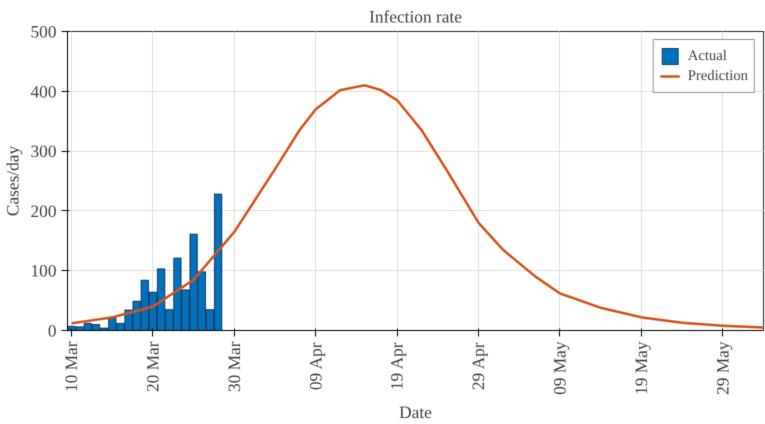  Describe the element at coordinates (397, 366) in the screenshot. I see `x-tick-label: 19 Apr` at that location.